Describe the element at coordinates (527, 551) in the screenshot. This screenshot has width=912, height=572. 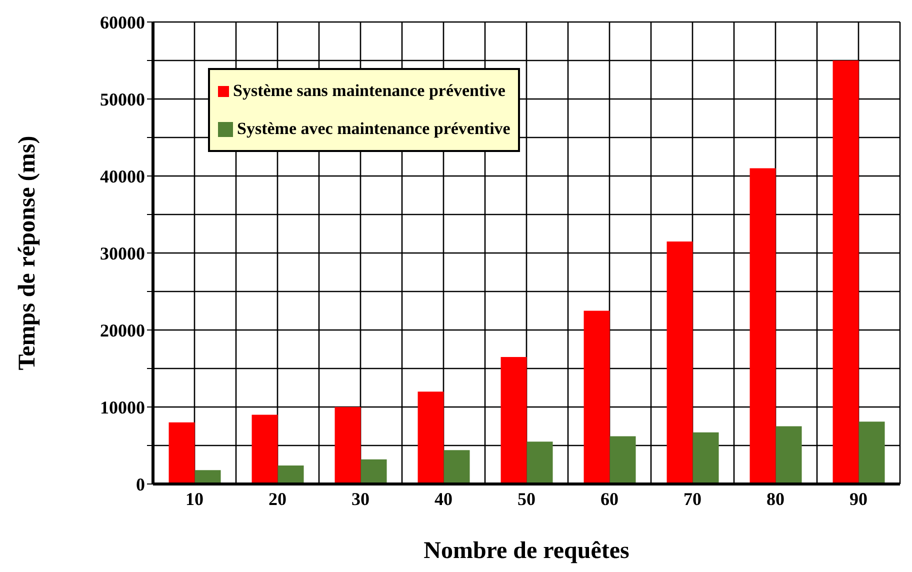
I see `x-axis-title: Nombre de requêtes` at that location.